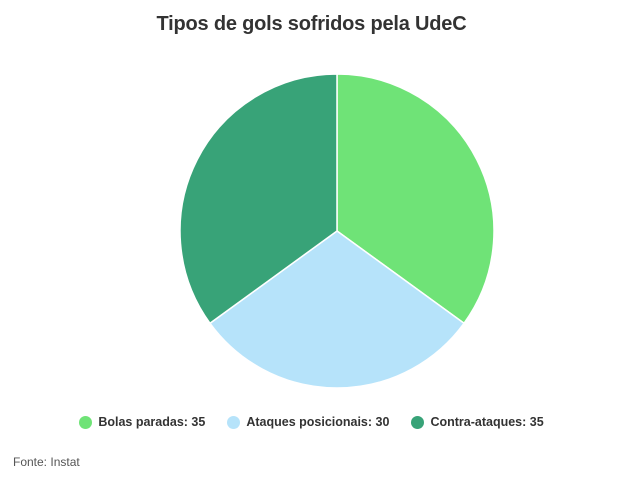 This screenshot has height=477, width=623. Describe the element at coordinates (418, 422) in the screenshot. I see `legend-swatch-contra-ataques` at that location.